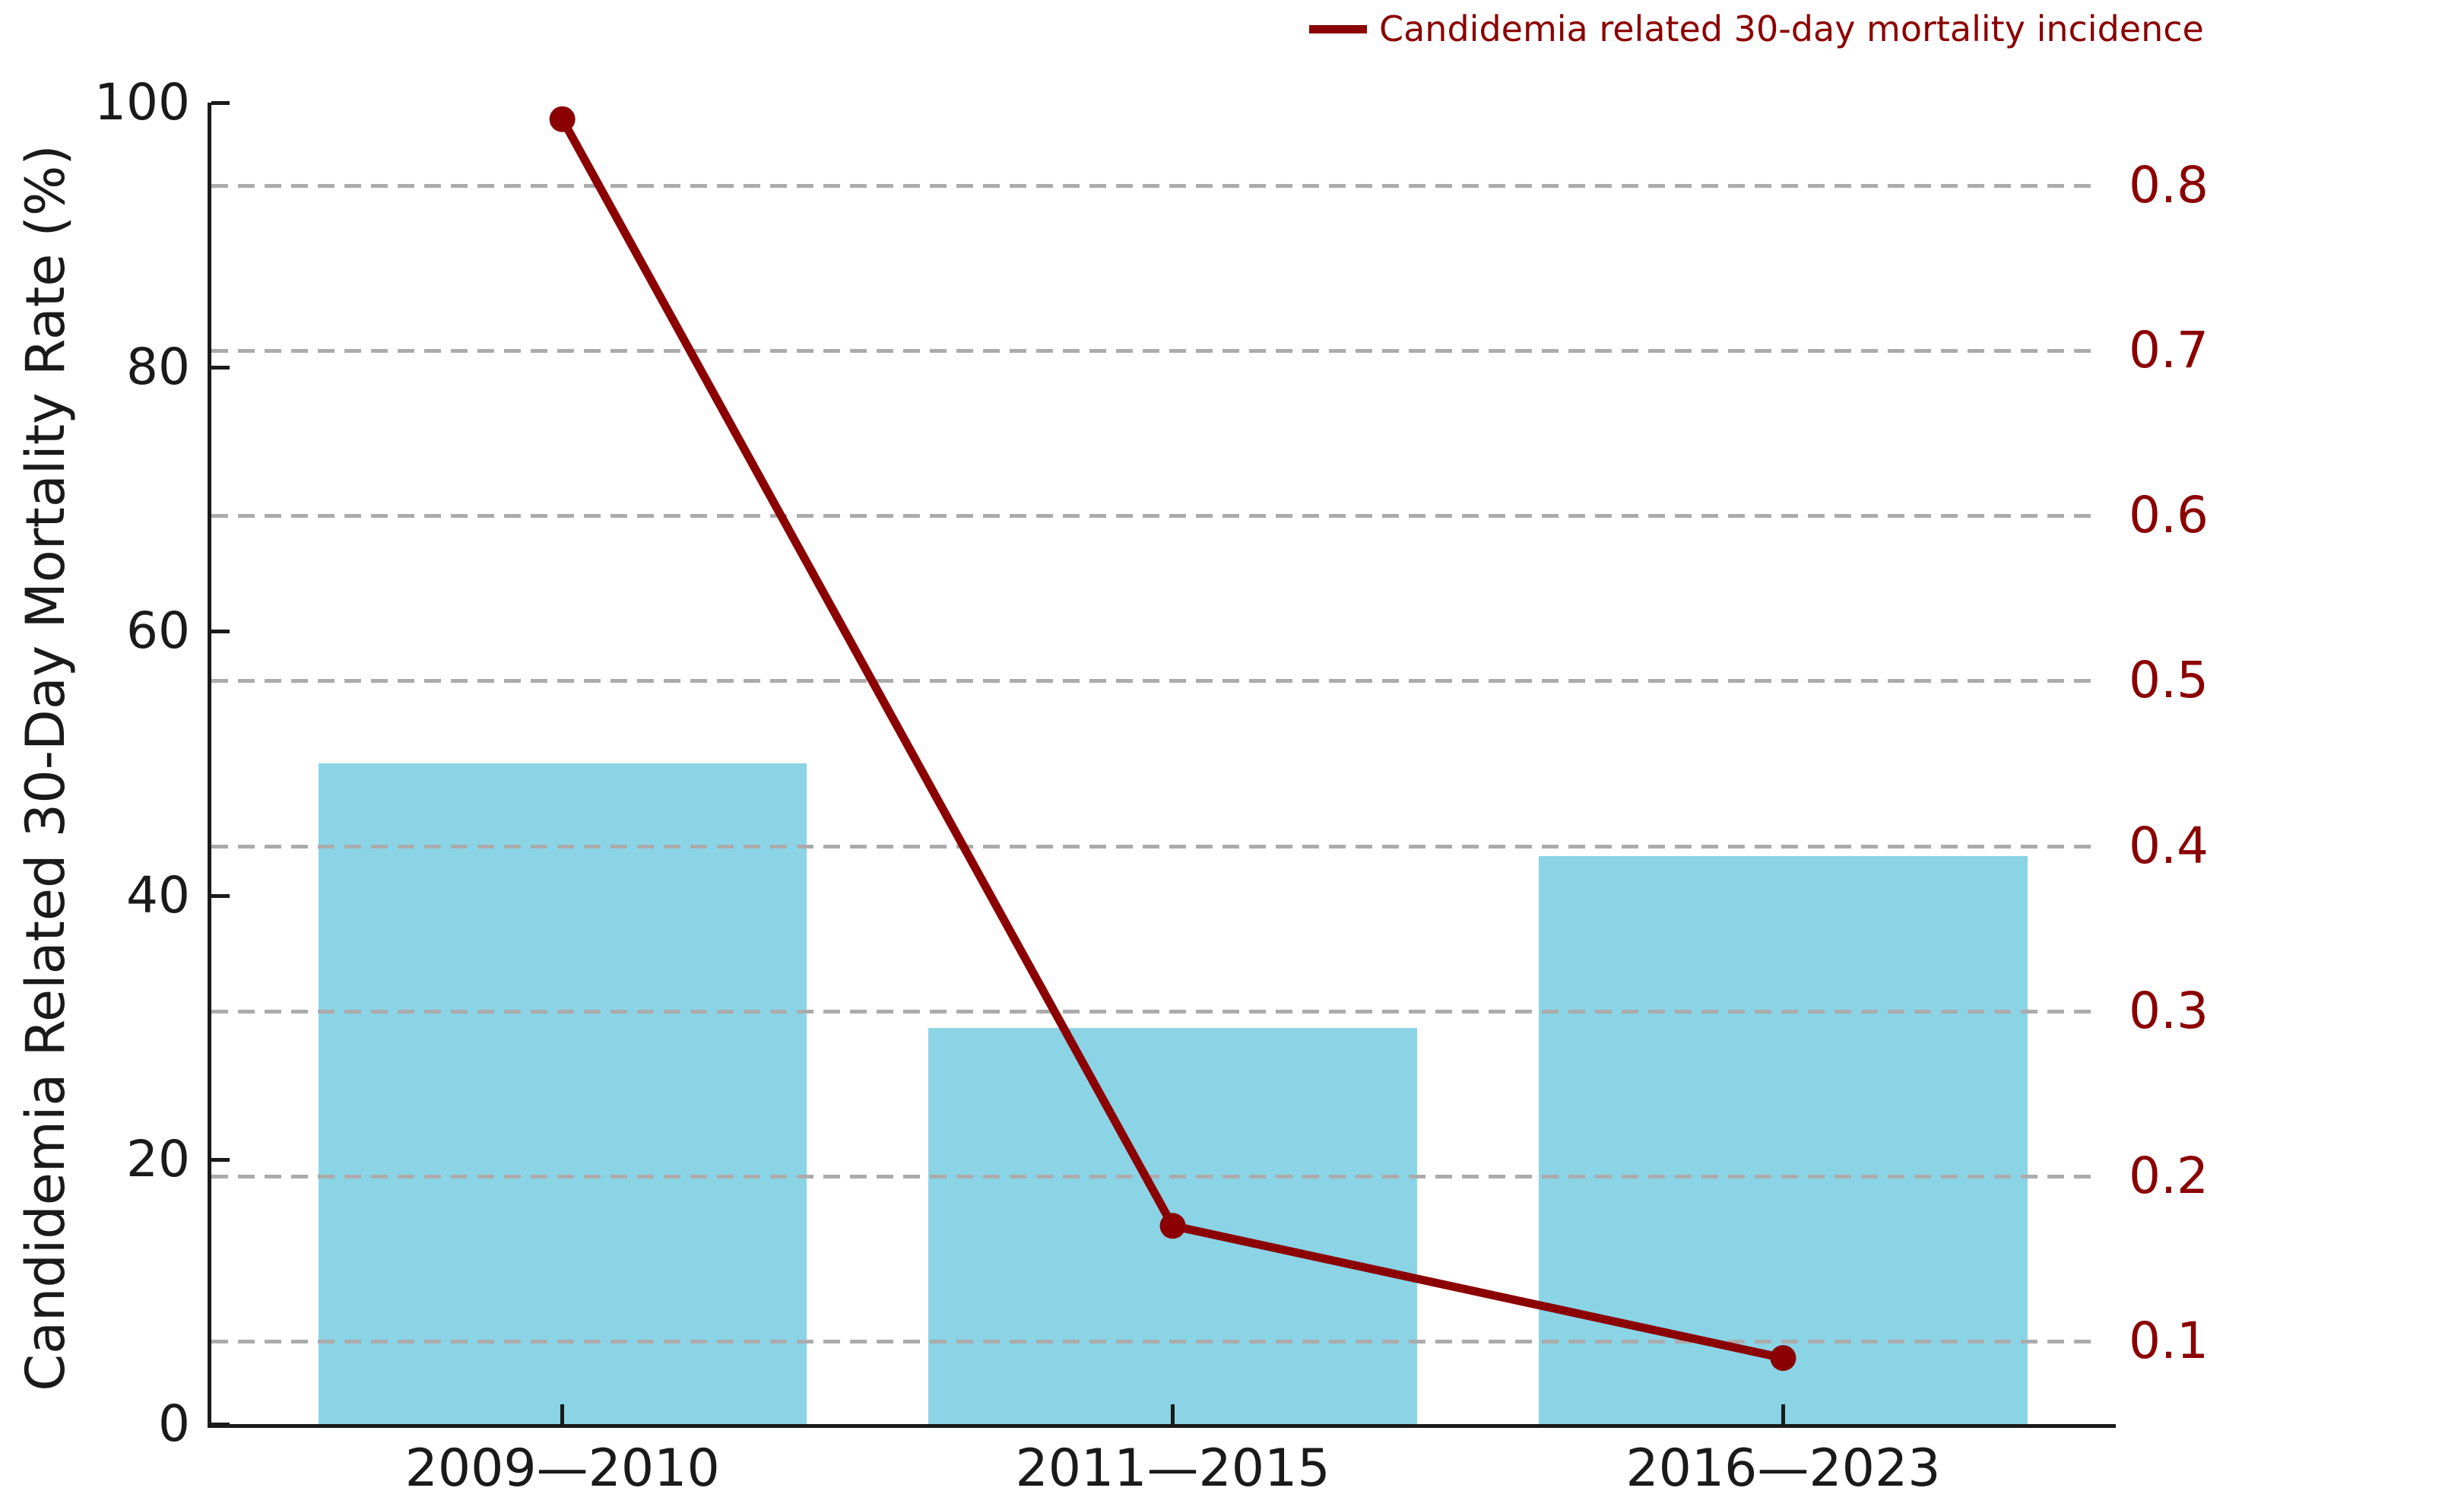 Image resolution: width=2464 pixels, height=1510 pixels. Describe the element at coordinates (174, 1423) in the screenshot. I see `left-tick-label: 0` at that location.